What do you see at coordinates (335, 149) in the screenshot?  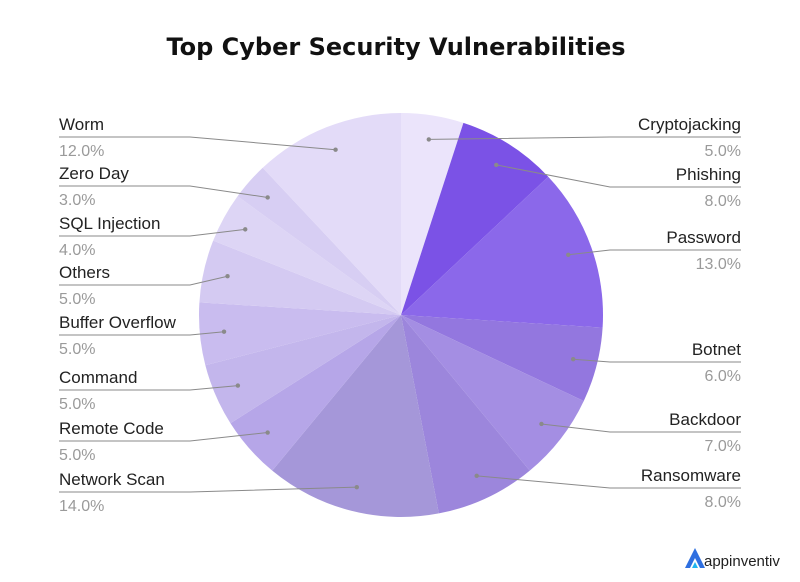 I see `leader-dot-worm` at bounding box center [335, 149].